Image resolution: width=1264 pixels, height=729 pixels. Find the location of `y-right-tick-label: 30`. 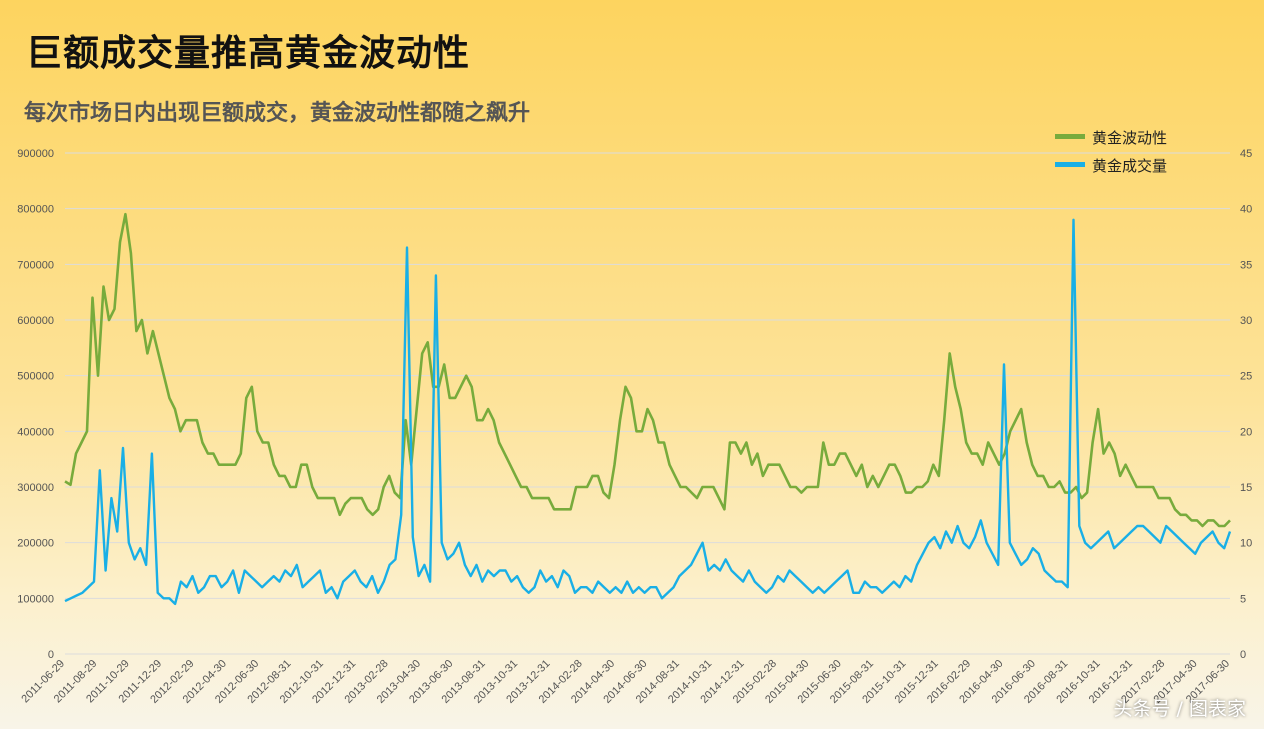

y-right-tick-label: 30 is located at coordinates (1246, 321).